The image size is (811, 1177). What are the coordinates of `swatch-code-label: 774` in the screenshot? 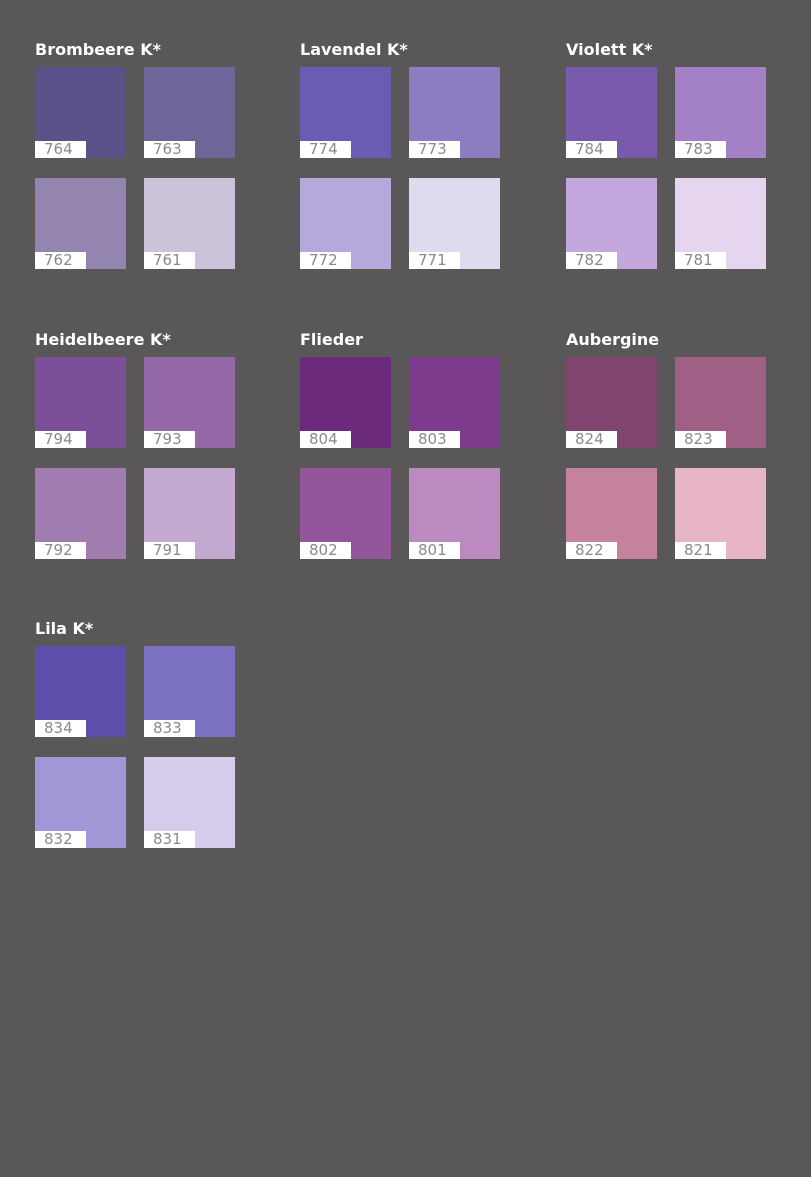 It's located at (325, 149).